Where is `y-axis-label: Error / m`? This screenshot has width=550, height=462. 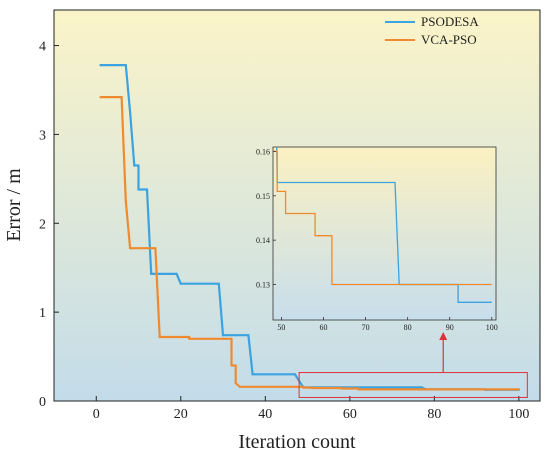
y-axis-label: Error / m is located at coordinates (14, 205).